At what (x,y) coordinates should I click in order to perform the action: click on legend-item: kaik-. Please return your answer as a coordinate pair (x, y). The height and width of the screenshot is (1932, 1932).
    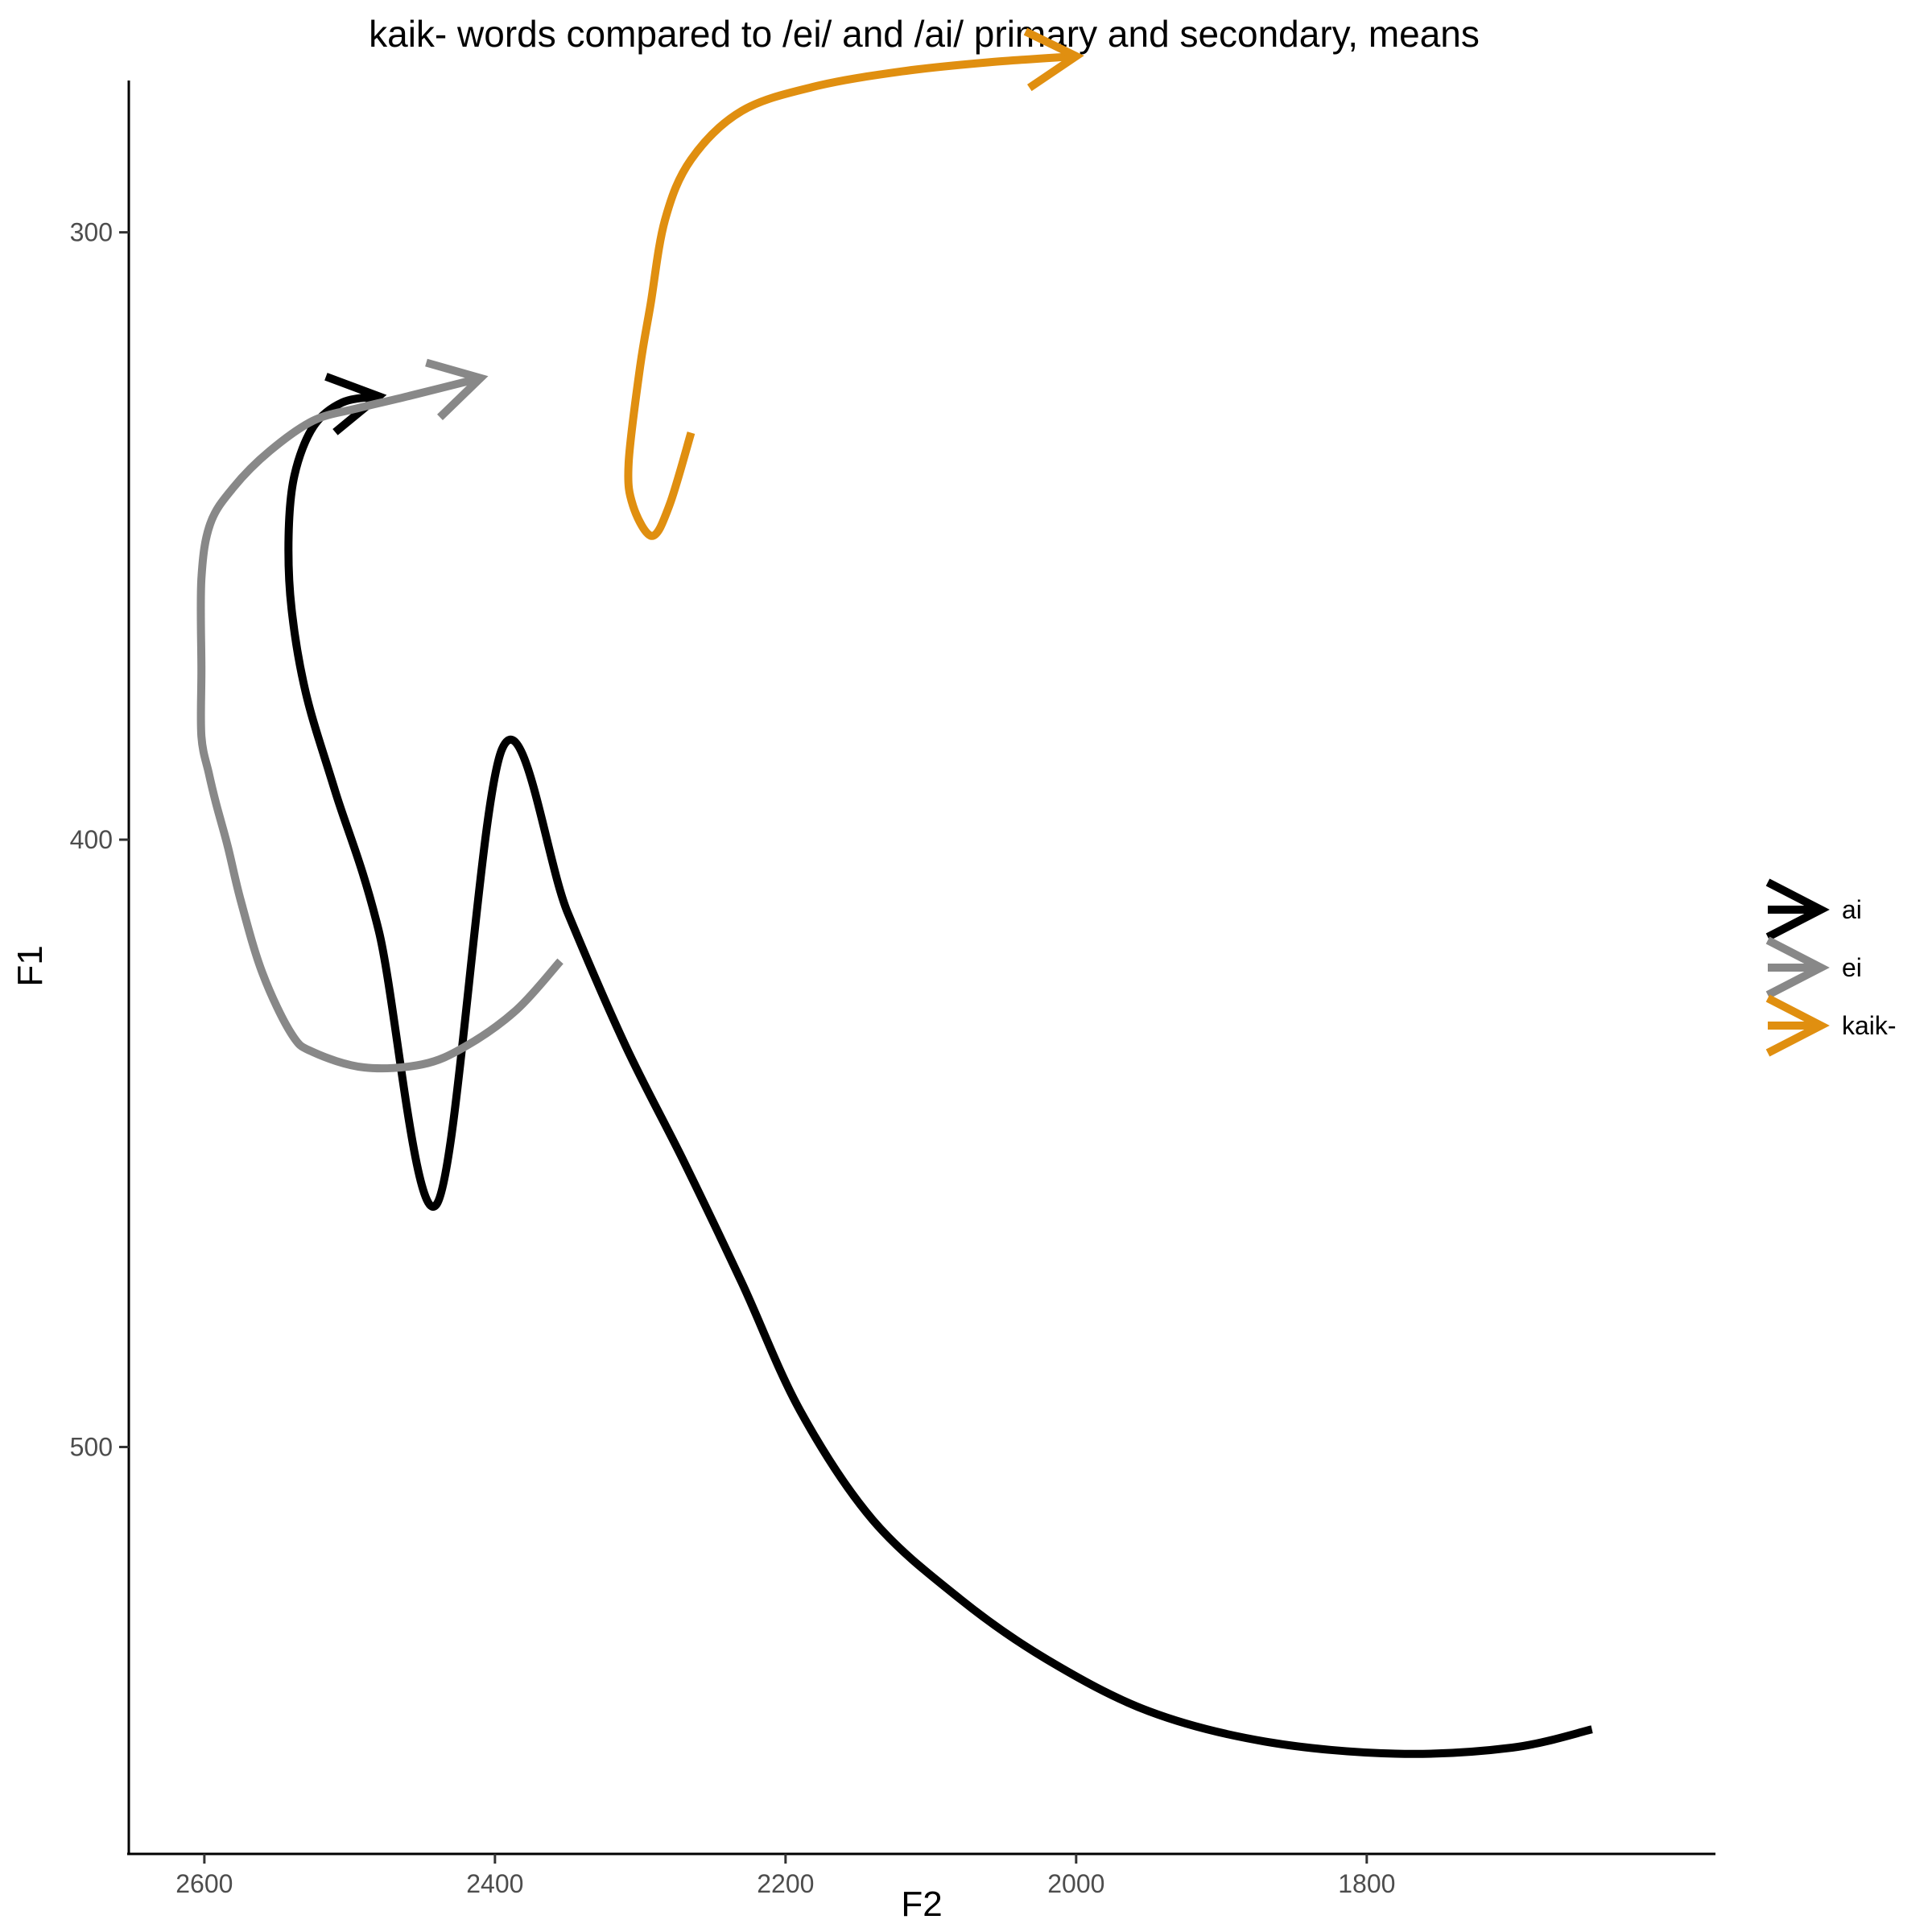
    Looking at the image, I should click on (1831, 1025).